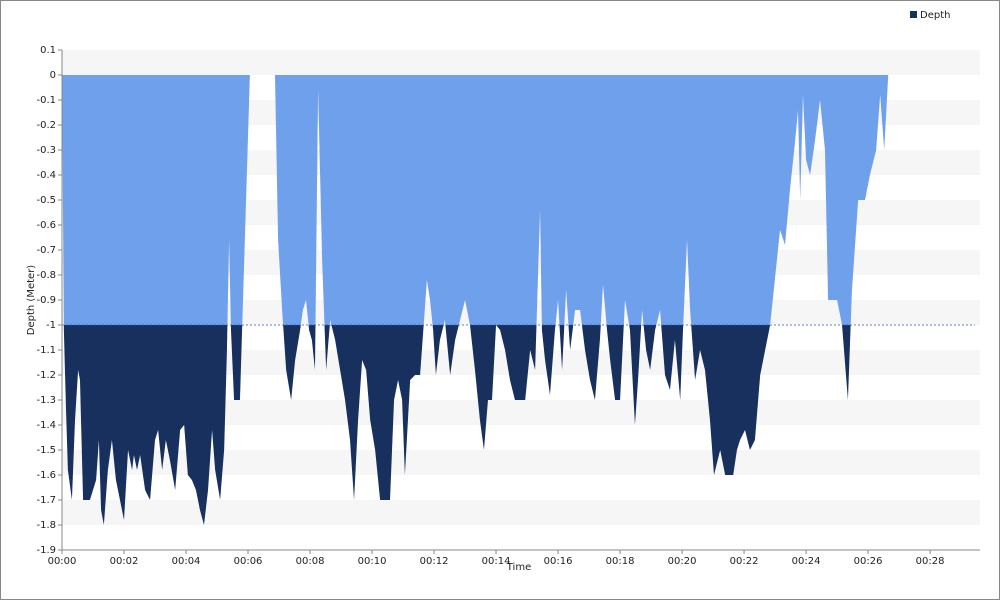  I want to click on y-tick-label: -1.7, so click(46, 500).